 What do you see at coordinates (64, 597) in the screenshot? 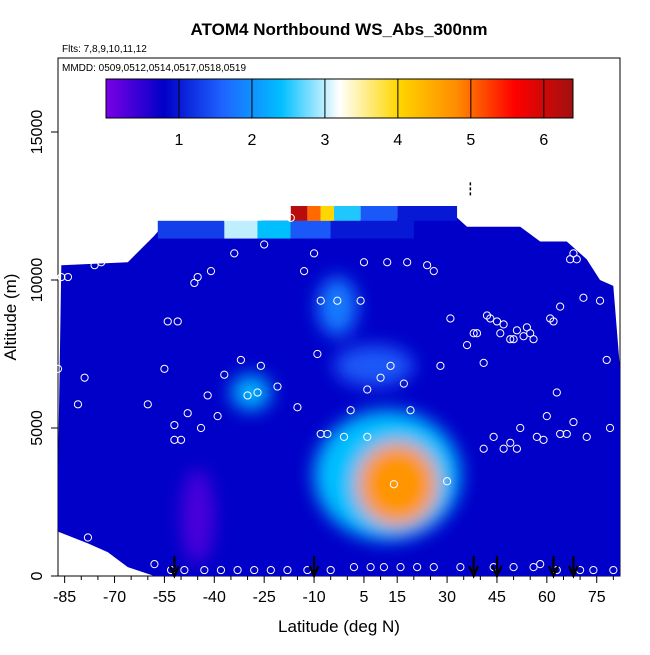
I see `x-tick-label: -85` at bounding box center [64, 597].